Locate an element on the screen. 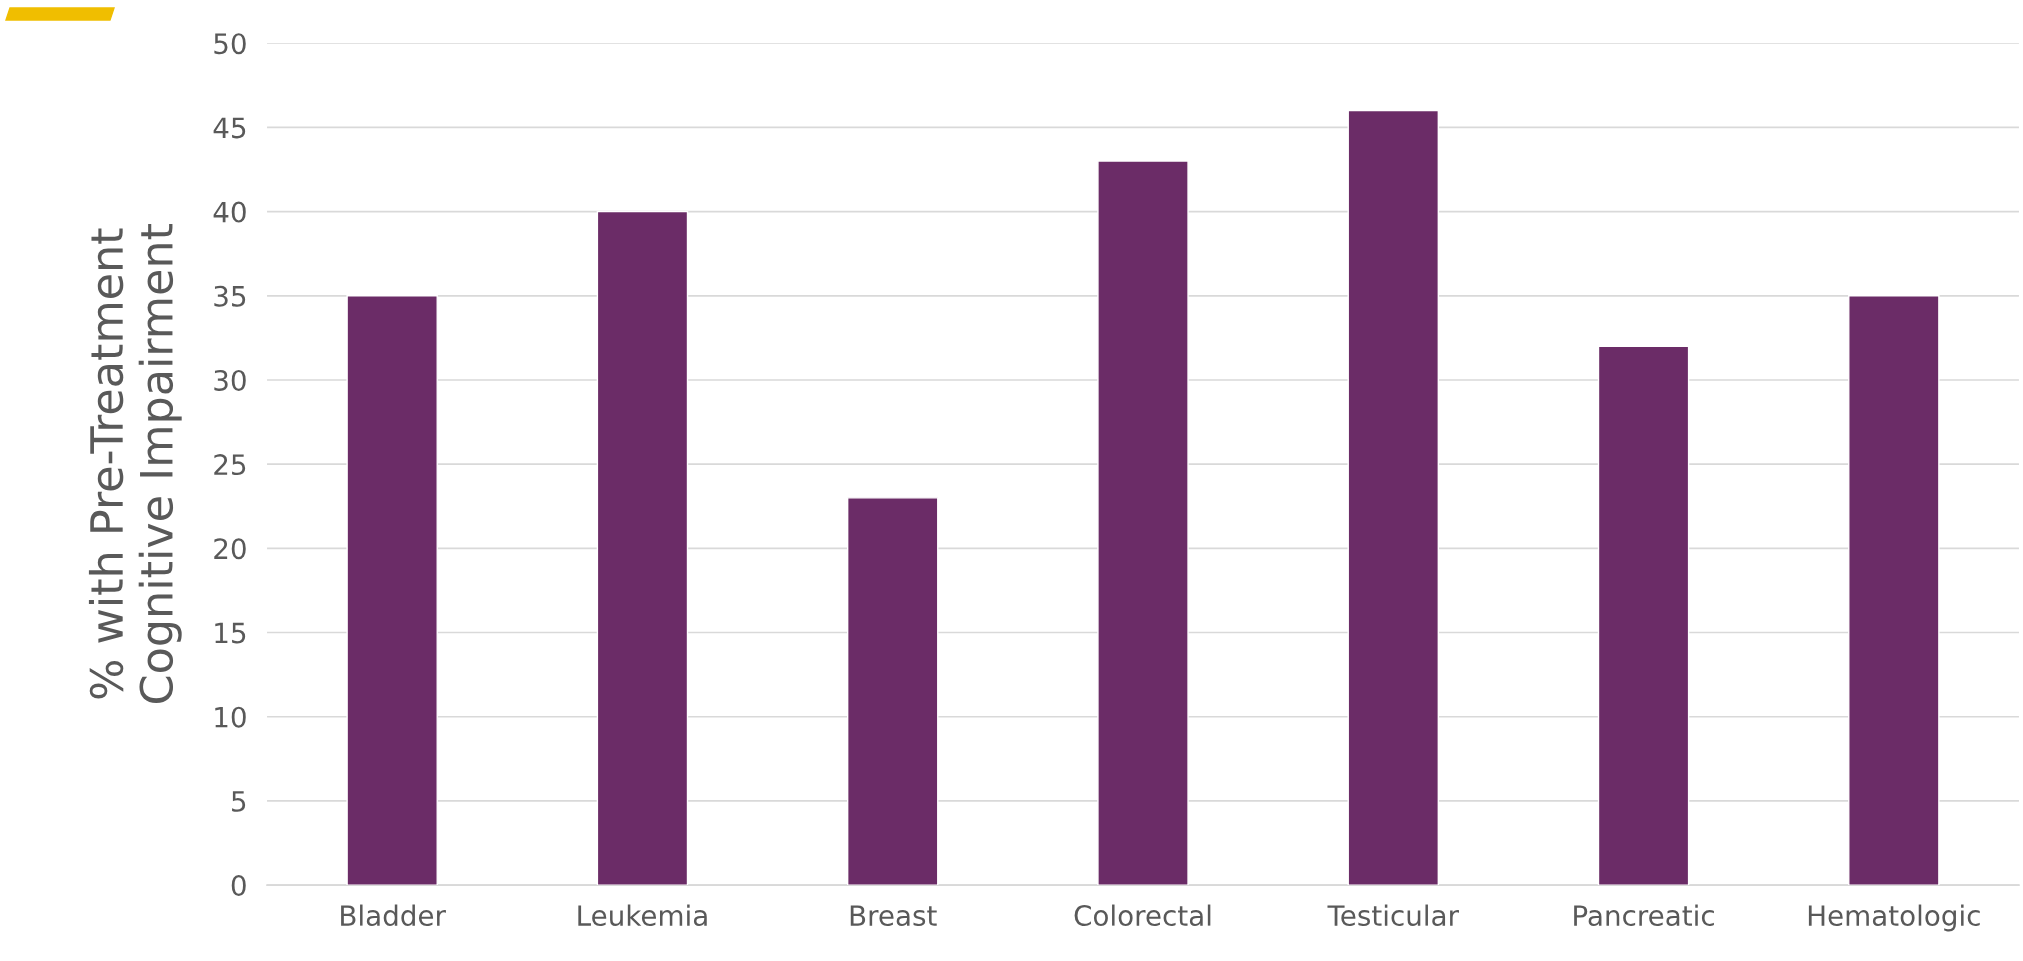 The width and height of the screenshot is (2023, 961). x-tick-label: Testicular is located at coordinates (1393, 915).